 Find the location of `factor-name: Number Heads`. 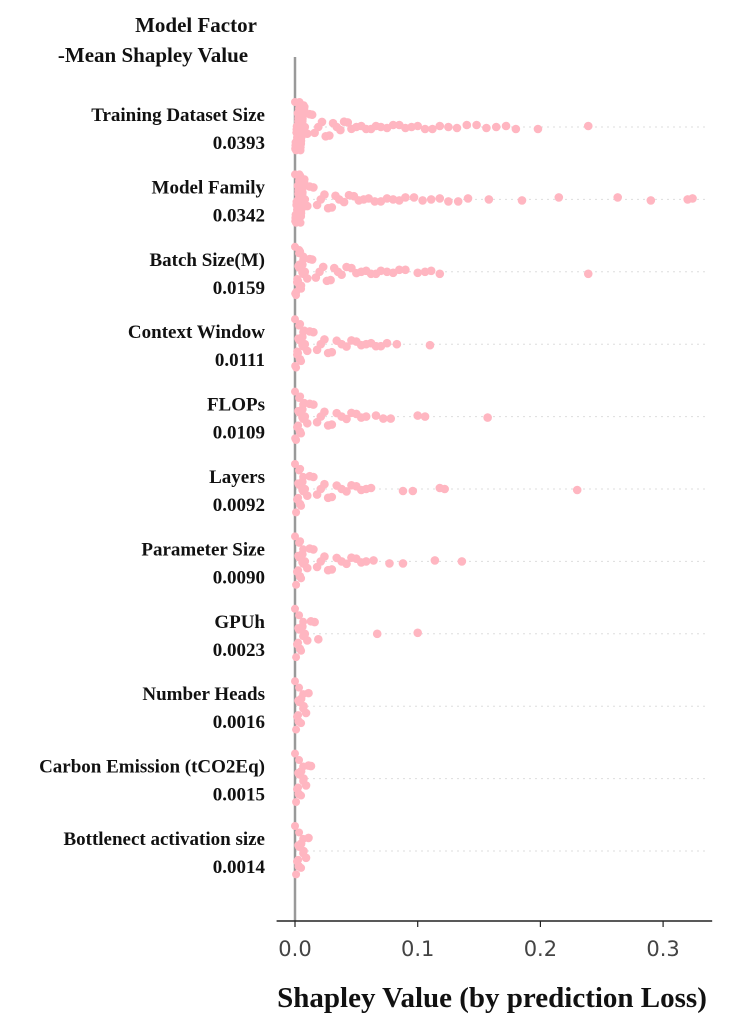

factor-name: Number Heads is located at coordinates (203, 694).